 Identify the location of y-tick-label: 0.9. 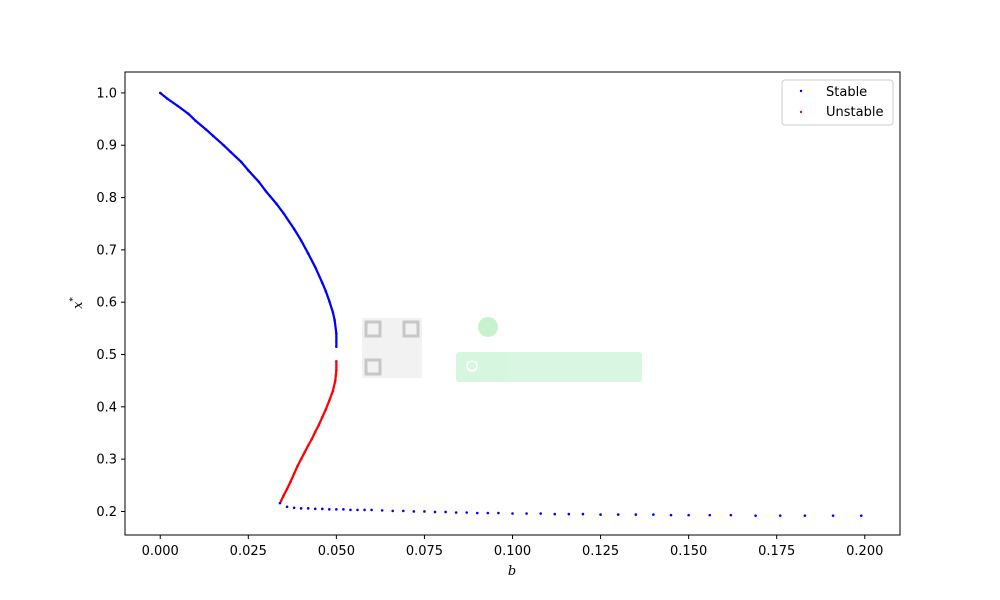
(106, 146).